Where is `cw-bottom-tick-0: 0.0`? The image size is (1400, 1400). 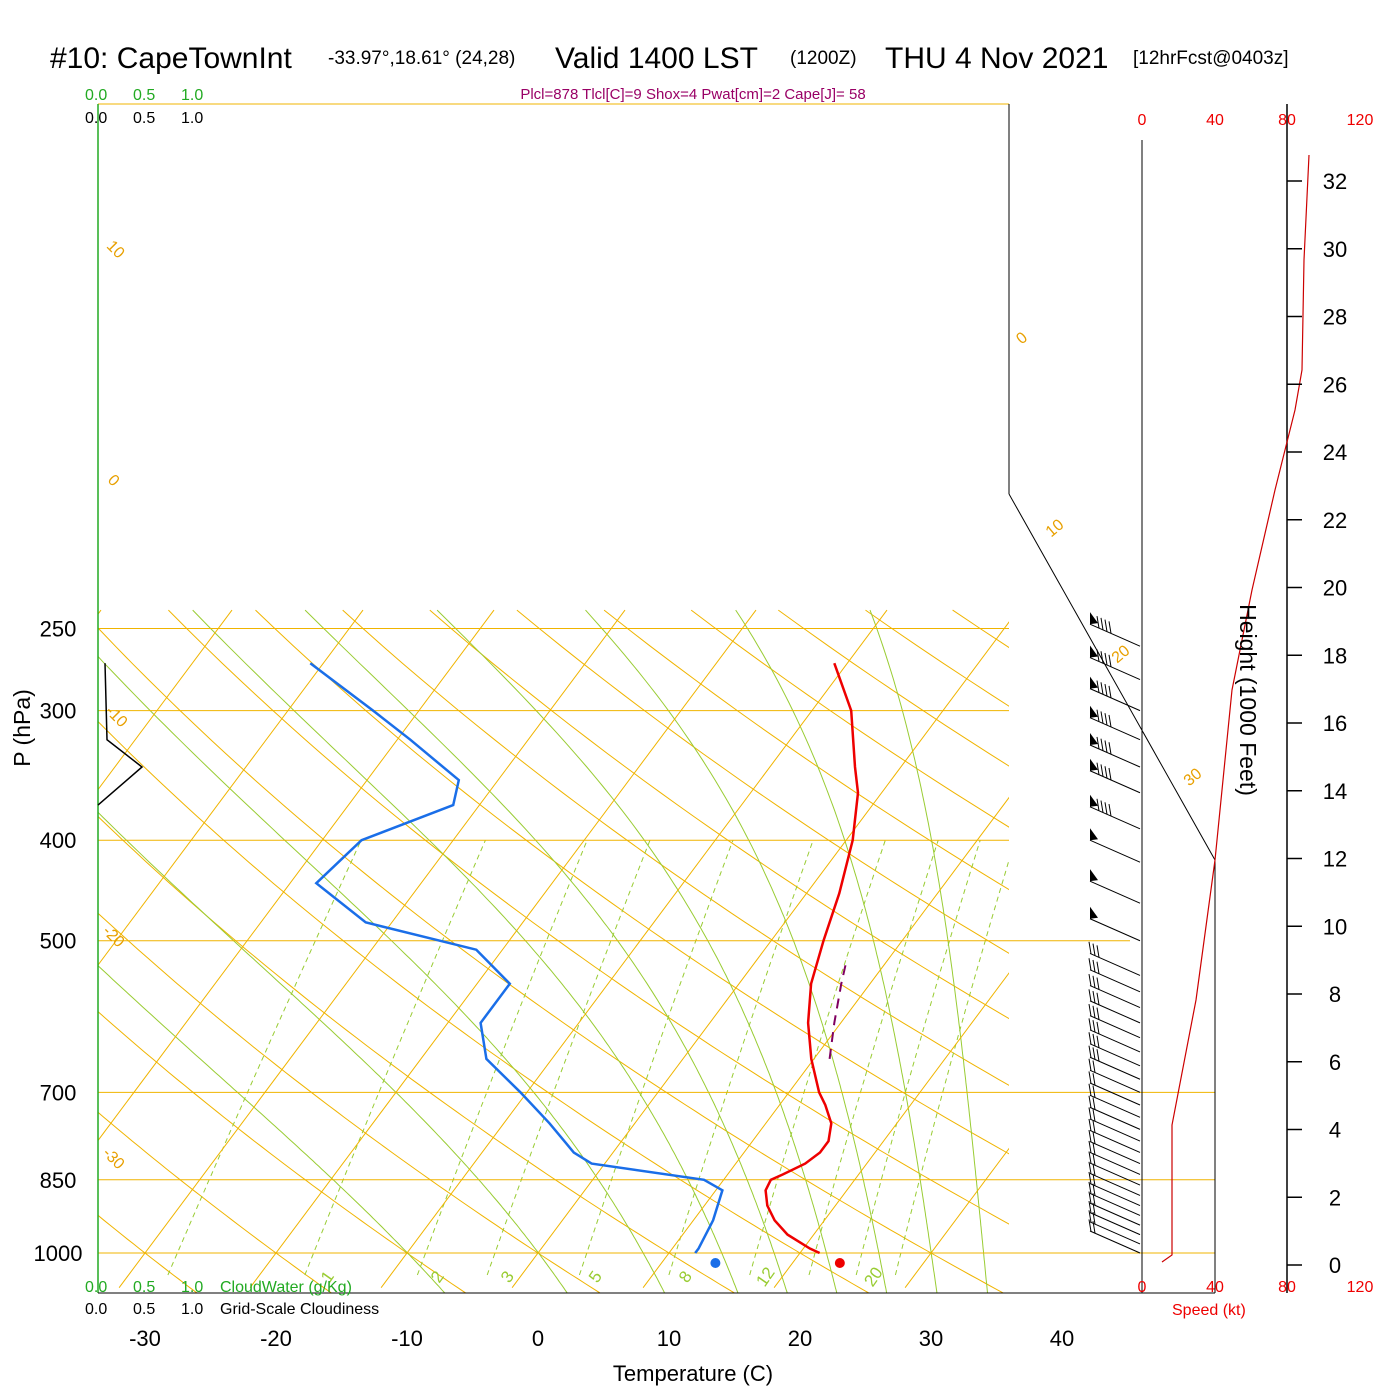
cw-bottom-tick-0: 0.0 is located at coordinates (96, 1287).